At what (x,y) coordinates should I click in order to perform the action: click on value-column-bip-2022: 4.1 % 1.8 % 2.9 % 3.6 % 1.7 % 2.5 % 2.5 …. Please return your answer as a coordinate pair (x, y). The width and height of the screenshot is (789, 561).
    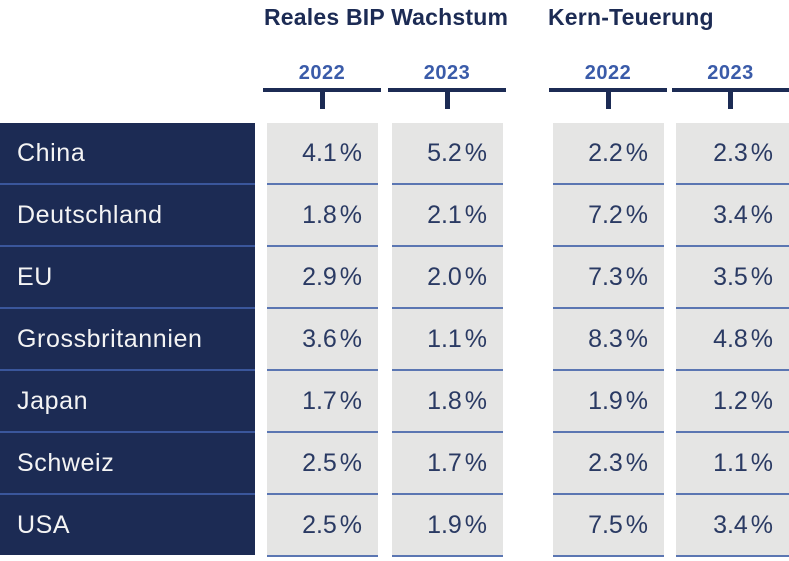
    Looking at the image, I should click on (322, 340).